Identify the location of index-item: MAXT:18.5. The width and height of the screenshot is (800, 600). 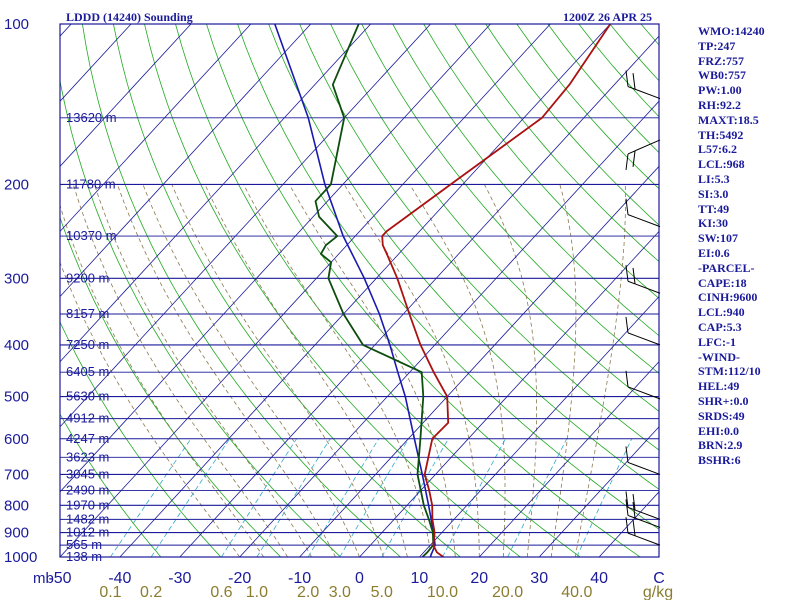
(728, 119).